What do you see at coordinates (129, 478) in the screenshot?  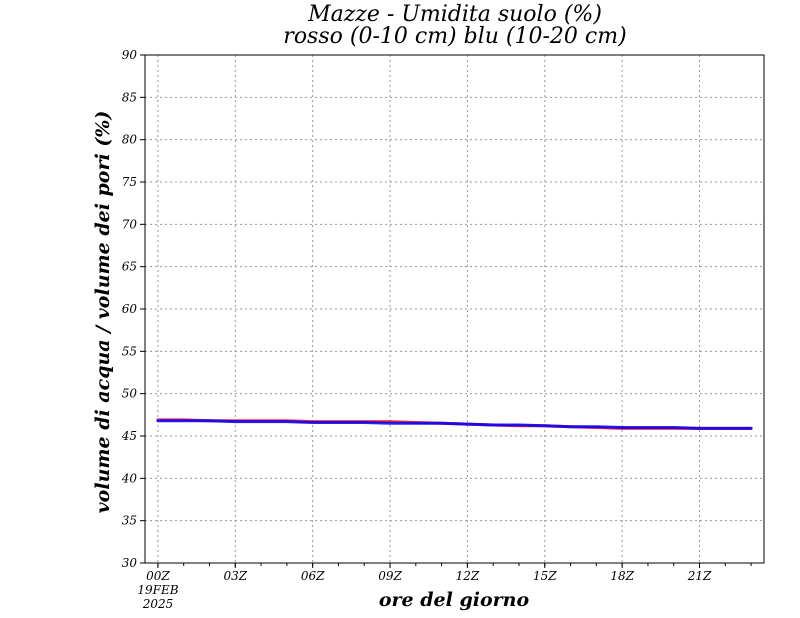 I see `y-tick-label: 40` at bounding box center [129, 478].